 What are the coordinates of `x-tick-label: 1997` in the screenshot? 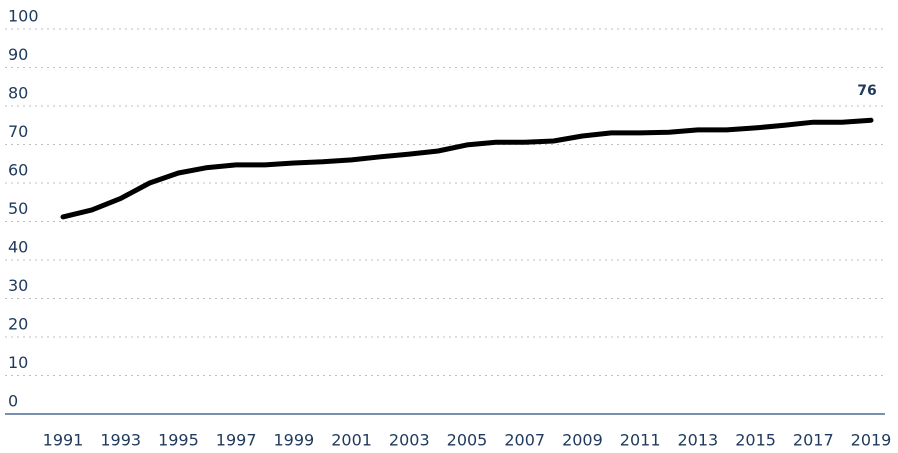 It's located at (236, 440).